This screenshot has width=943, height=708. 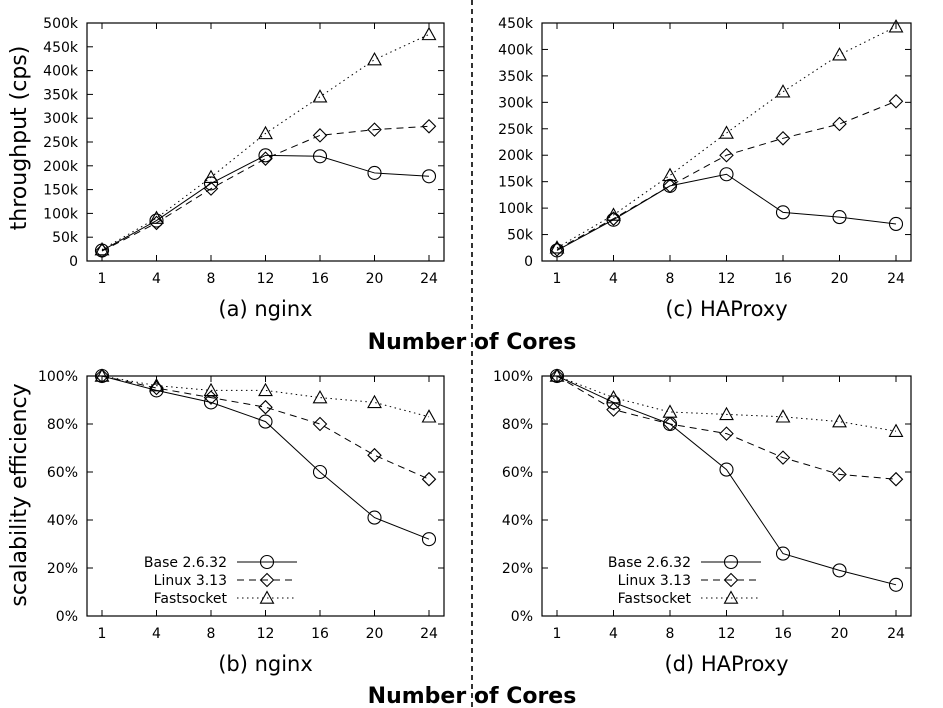 What do you see at coordinates (61, 143) in the screenshot?
I see `y-tick-label: 250k` at bounding box center [61, 143].